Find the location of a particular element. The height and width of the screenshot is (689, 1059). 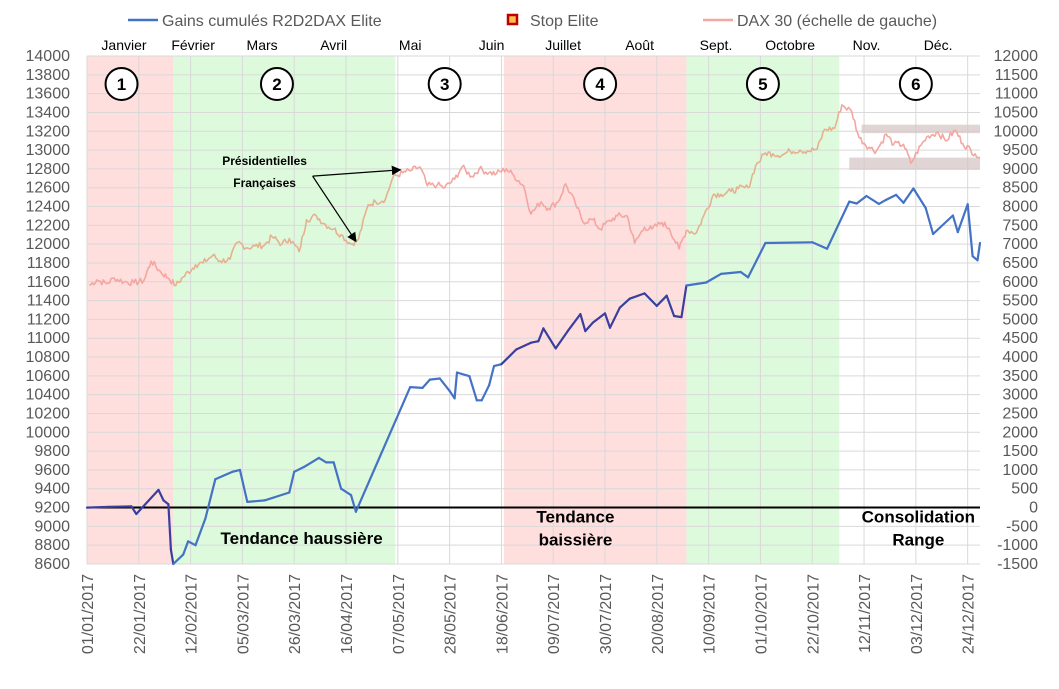

annotation-label: Présidentielles is located at coordinates (264, 161).